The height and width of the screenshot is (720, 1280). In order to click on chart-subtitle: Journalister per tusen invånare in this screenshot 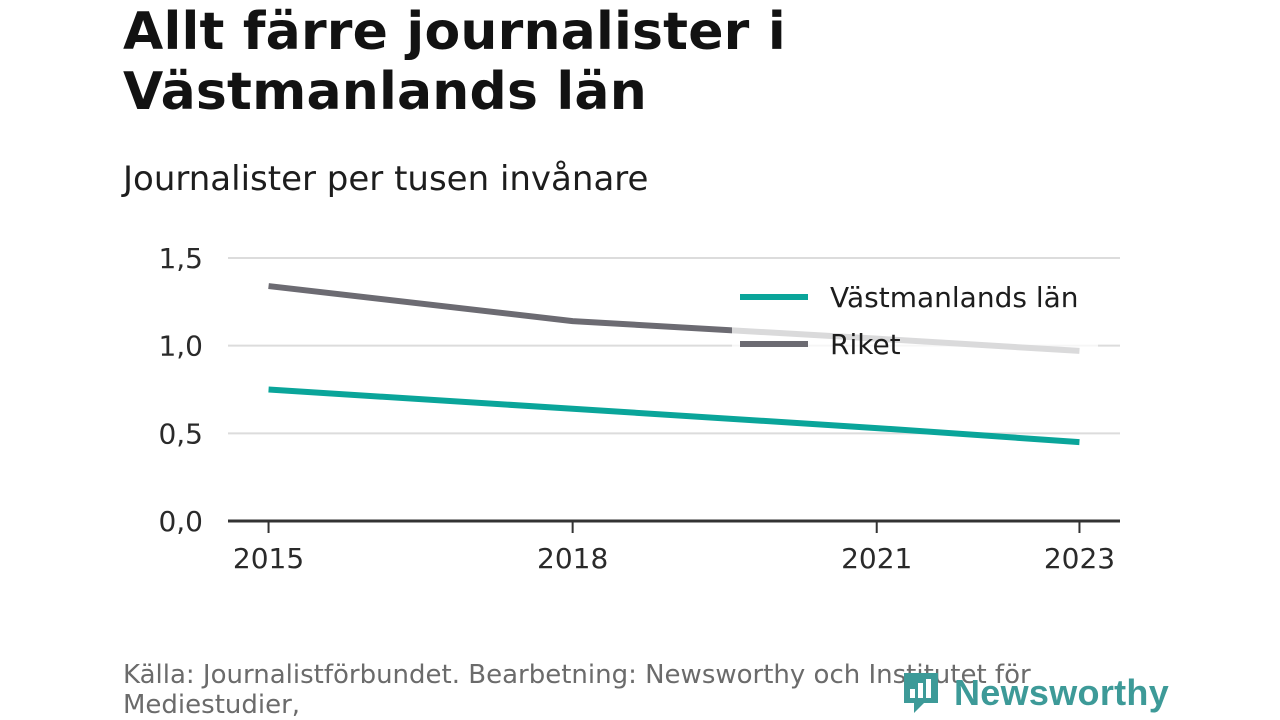, I will do `click(386, 179)`.